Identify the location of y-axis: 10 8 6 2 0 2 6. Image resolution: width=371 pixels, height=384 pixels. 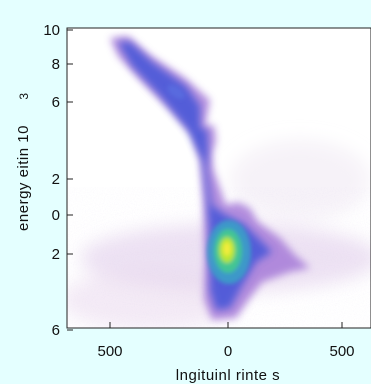
(58, 180).